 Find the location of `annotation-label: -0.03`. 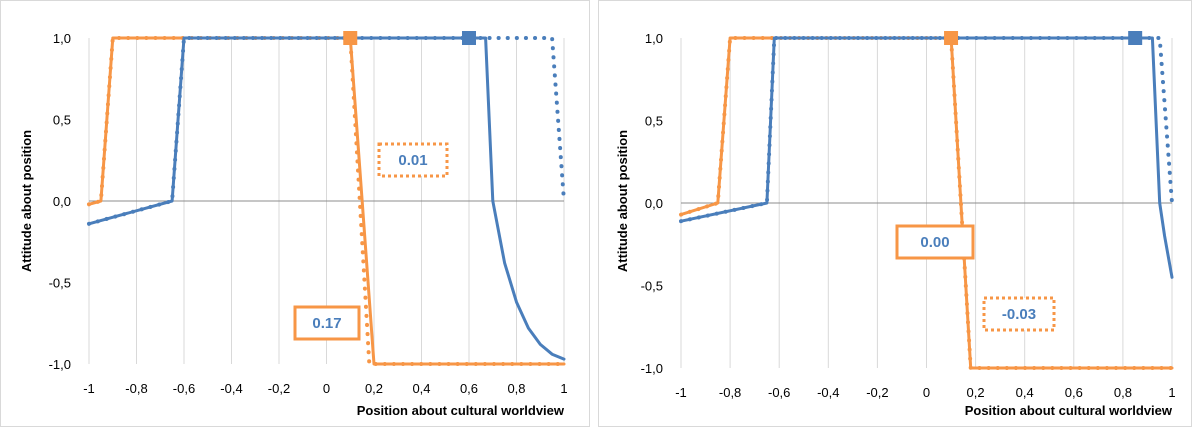

annotation-label: -0.03 is located at coordinates (1019, 314).